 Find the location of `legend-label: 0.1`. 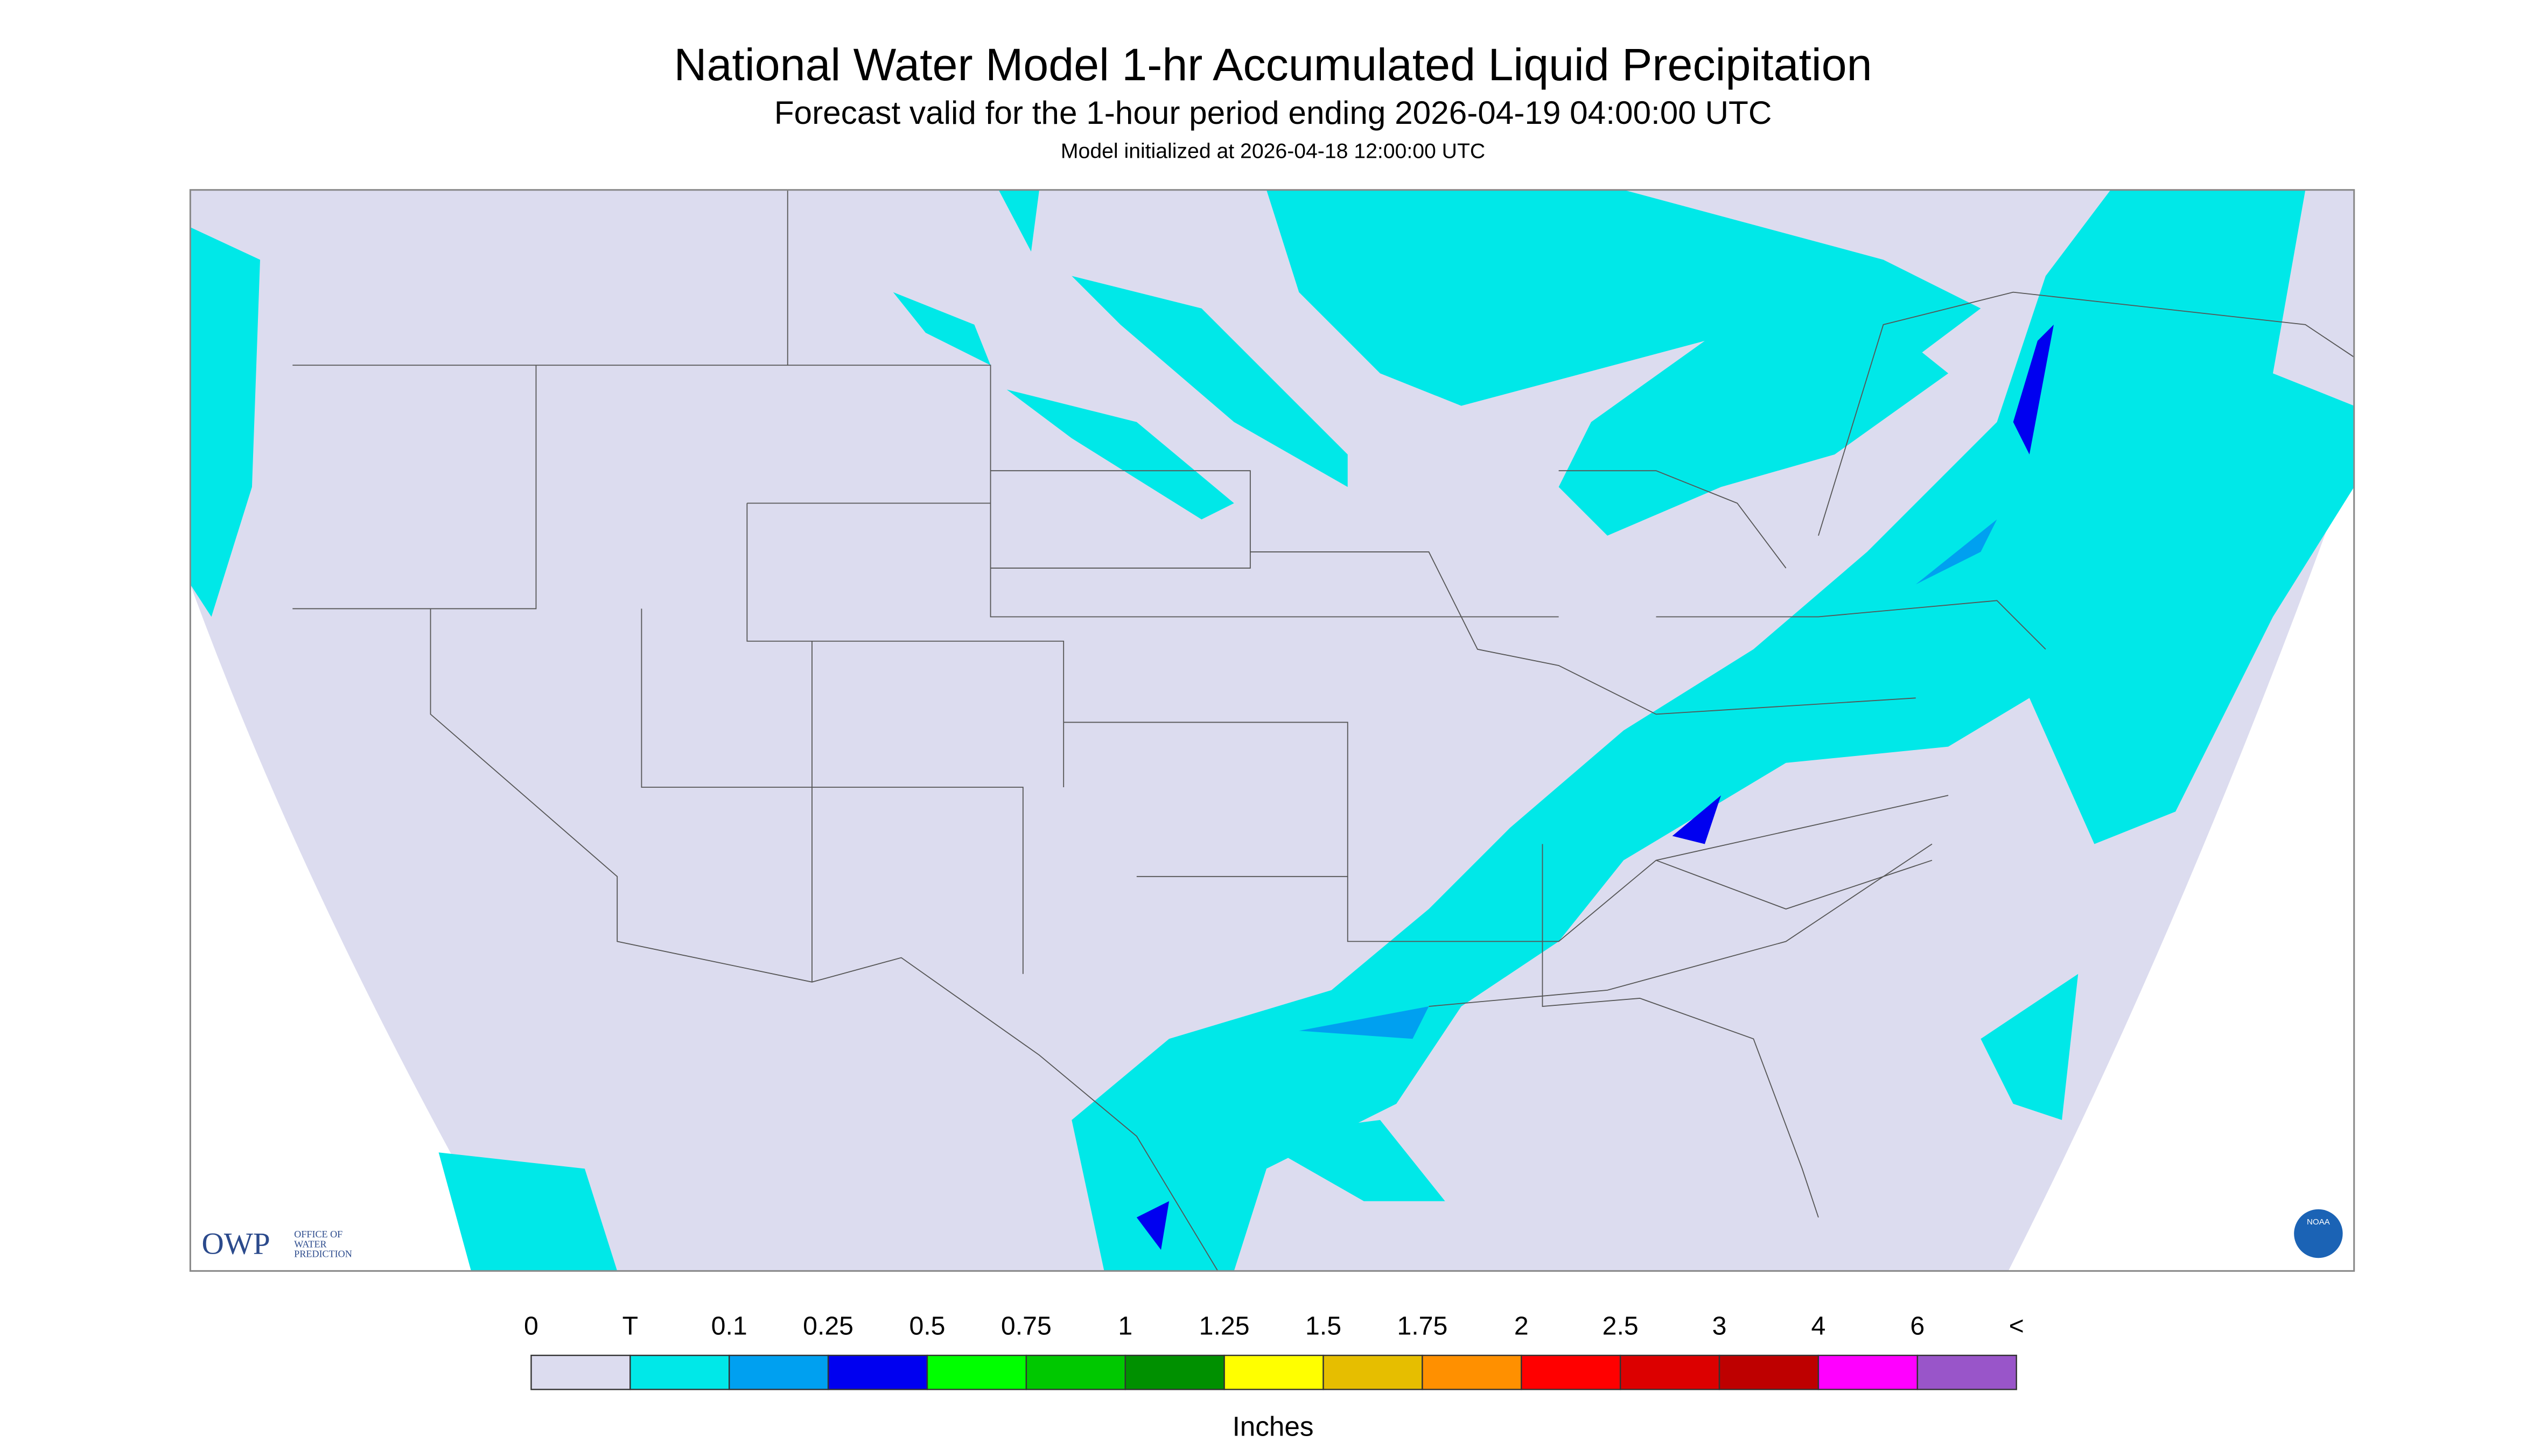

legend-label: 0.1 is located at coordinates (729, 1326).